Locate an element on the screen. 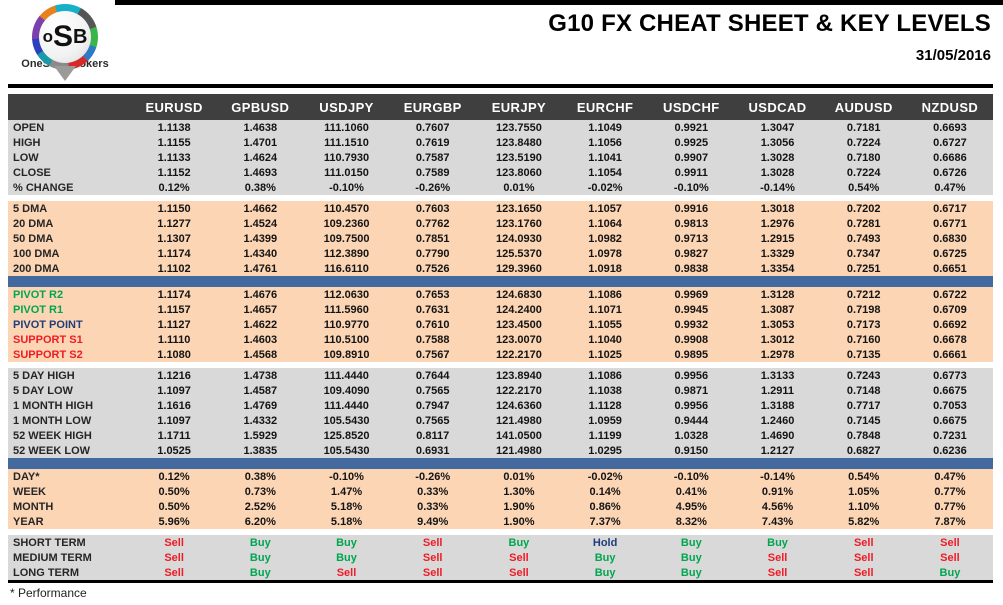 The image size is (1003, 605). cell-eurjpy-pivot-r1: 124.2400 is located at coordinates (518, 309).